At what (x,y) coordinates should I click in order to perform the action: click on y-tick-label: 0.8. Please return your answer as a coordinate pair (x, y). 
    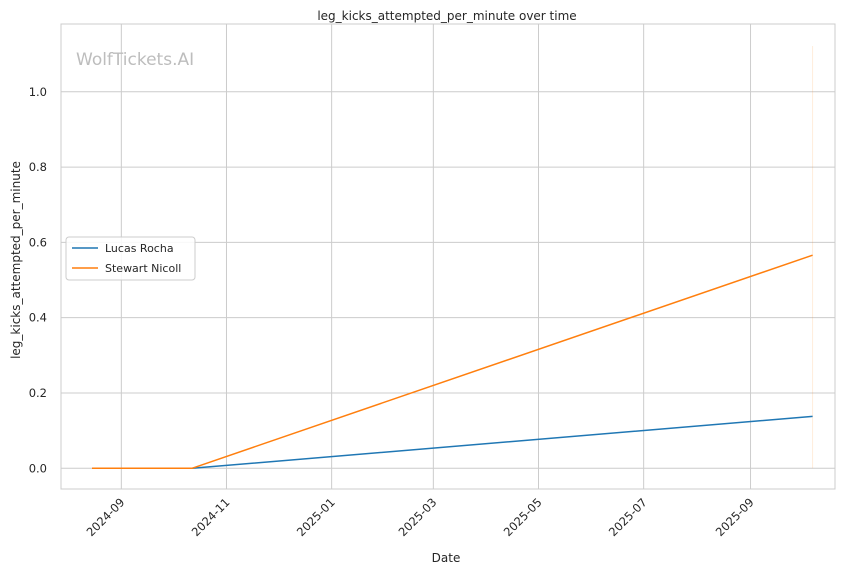
    Looking at the image, I should click on (38, 167).